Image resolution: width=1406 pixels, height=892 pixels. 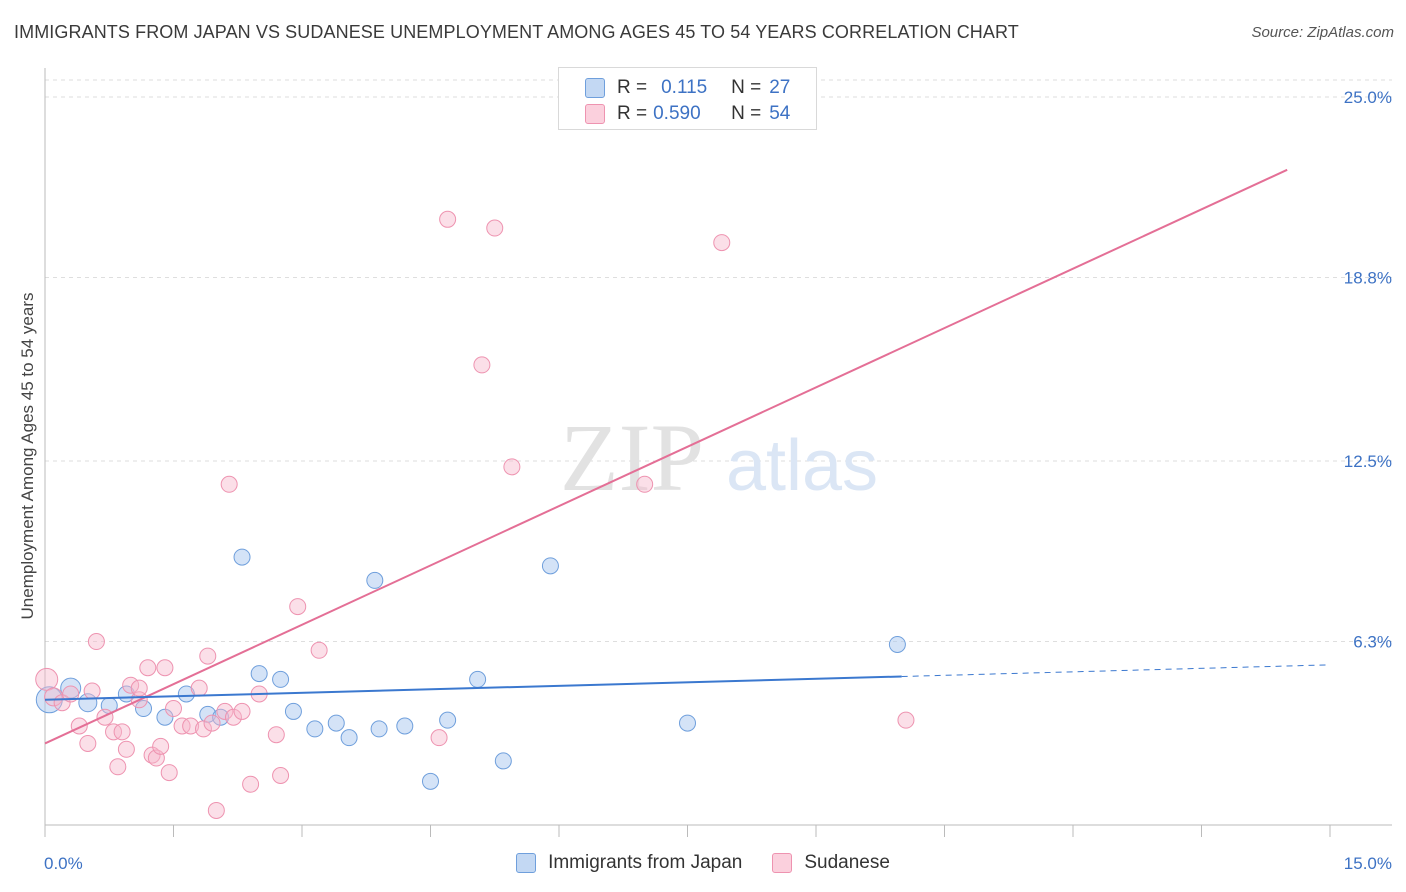 I want to click on legend-row-japan: R = 0.115 N = 27, so click(x=687, y=88).